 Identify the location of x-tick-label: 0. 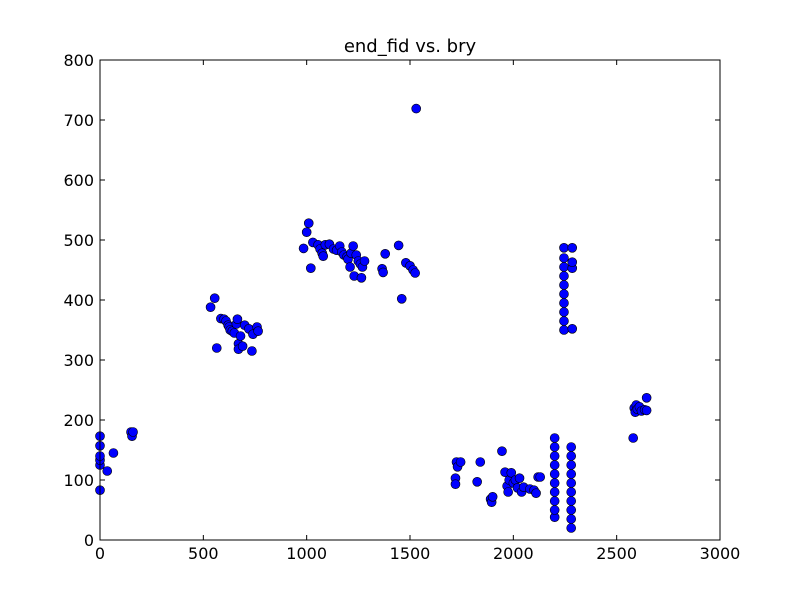
(100, 553).